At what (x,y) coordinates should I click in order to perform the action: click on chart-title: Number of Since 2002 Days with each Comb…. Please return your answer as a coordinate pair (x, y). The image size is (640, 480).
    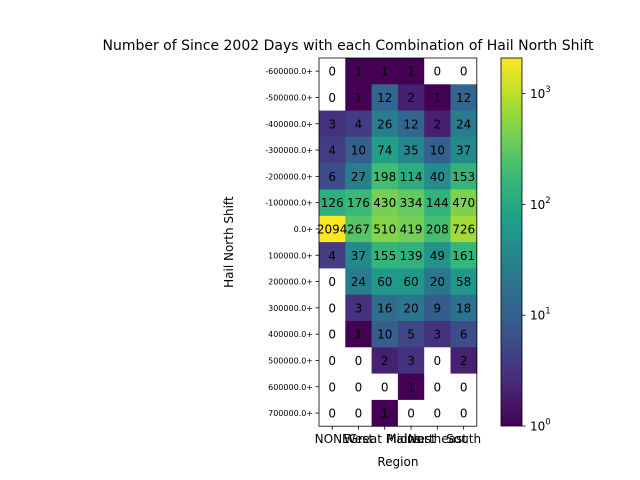
    Looking at the image, I should click on (348, 46).